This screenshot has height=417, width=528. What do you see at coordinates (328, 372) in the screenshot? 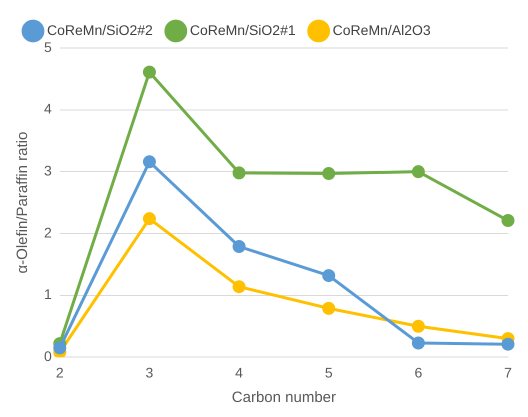
I see `x-tick-label: 5` at bounding box center [328, 372].